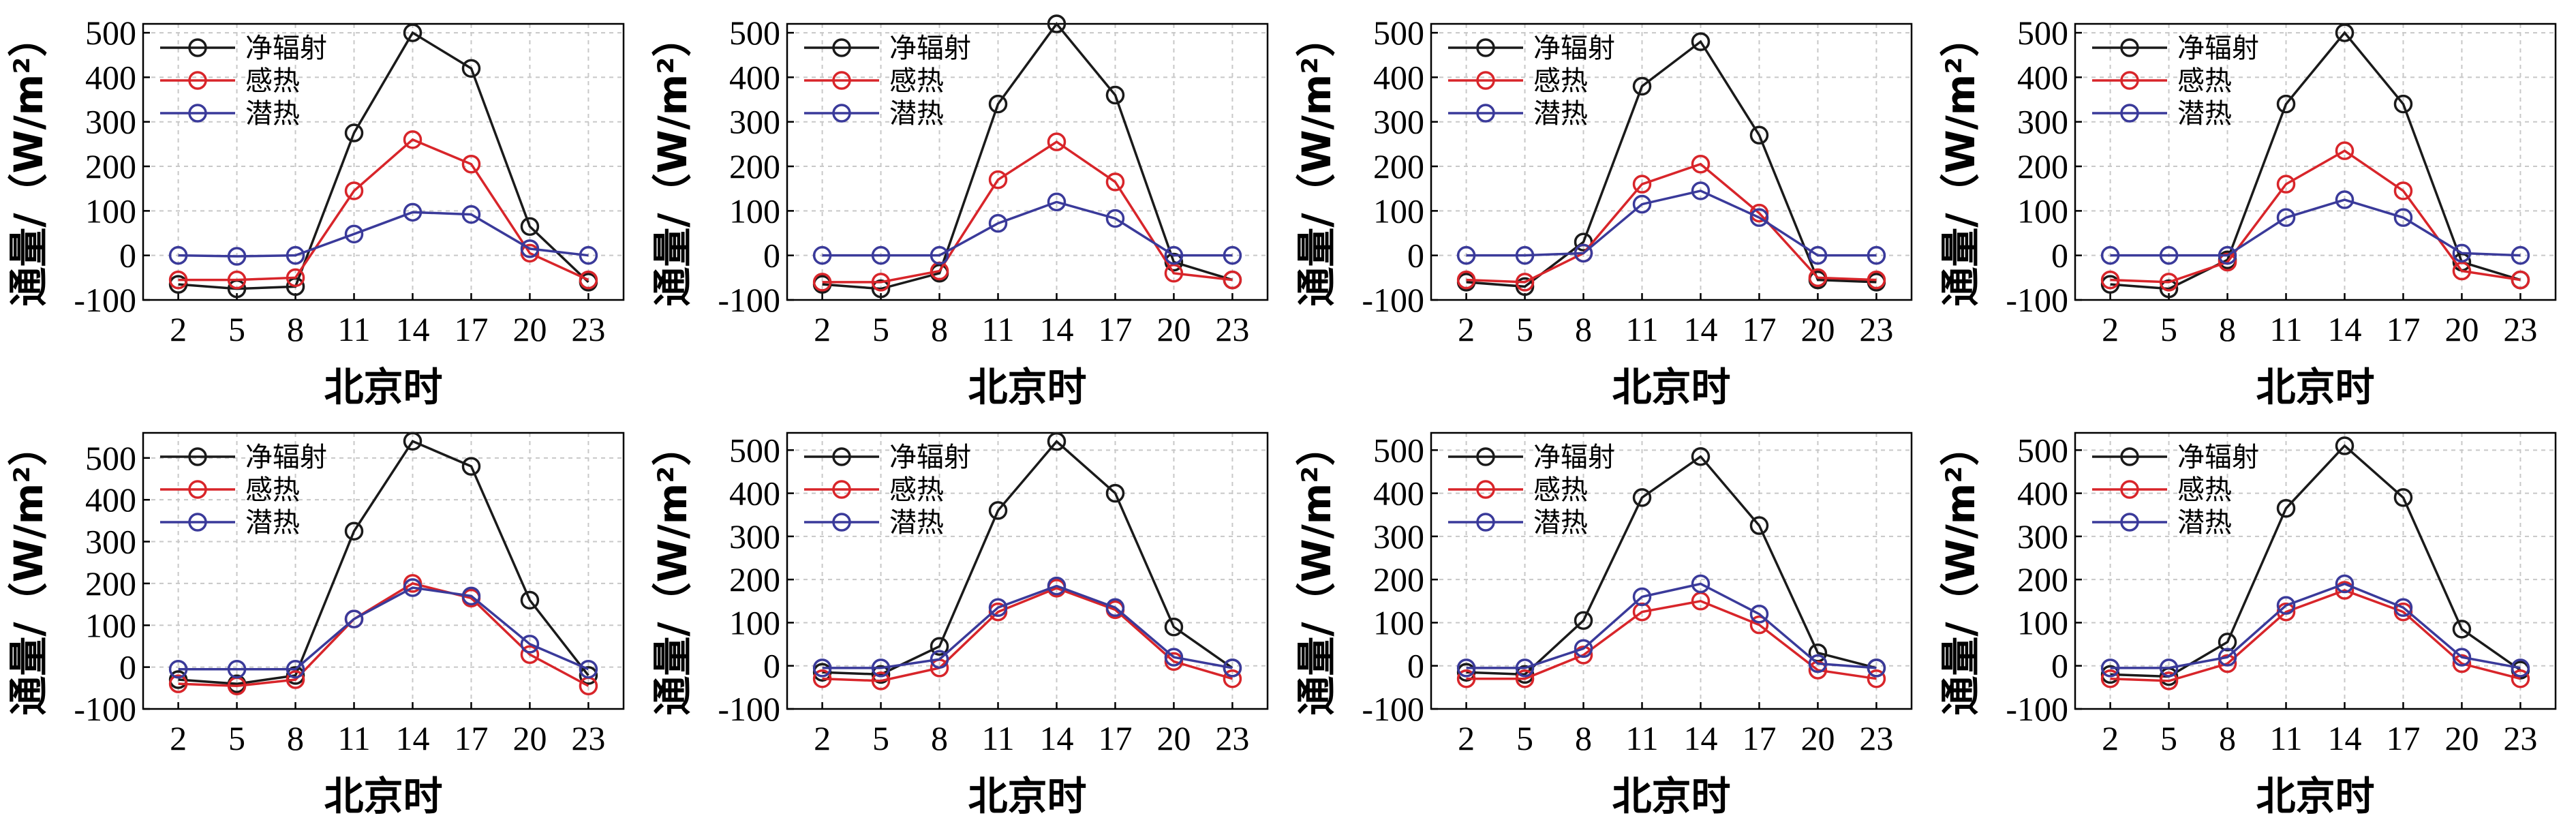 The height and width of the screenshot is (818, 2576). I want to click on x-tick-label: 11, so click(997, 329).